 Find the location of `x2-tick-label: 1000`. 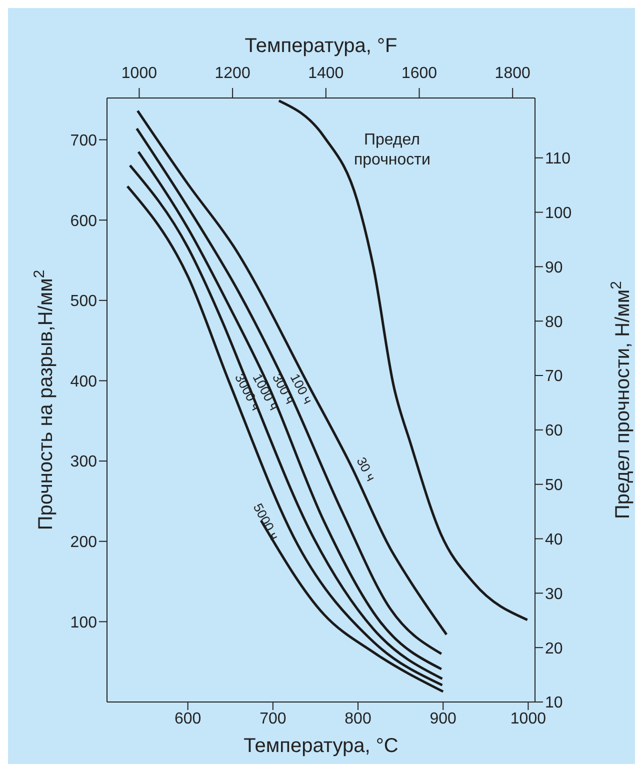

x2-tick-label: 1000 is located at coordinates (139, 73).